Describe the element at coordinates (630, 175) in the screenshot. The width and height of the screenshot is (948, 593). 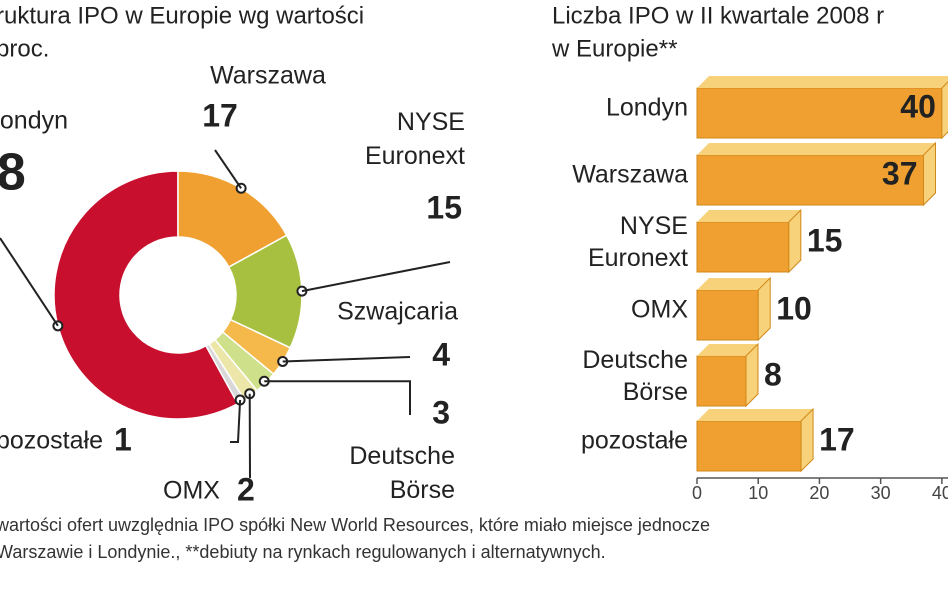
I see `y-tick-label: Warszawa` at that location.